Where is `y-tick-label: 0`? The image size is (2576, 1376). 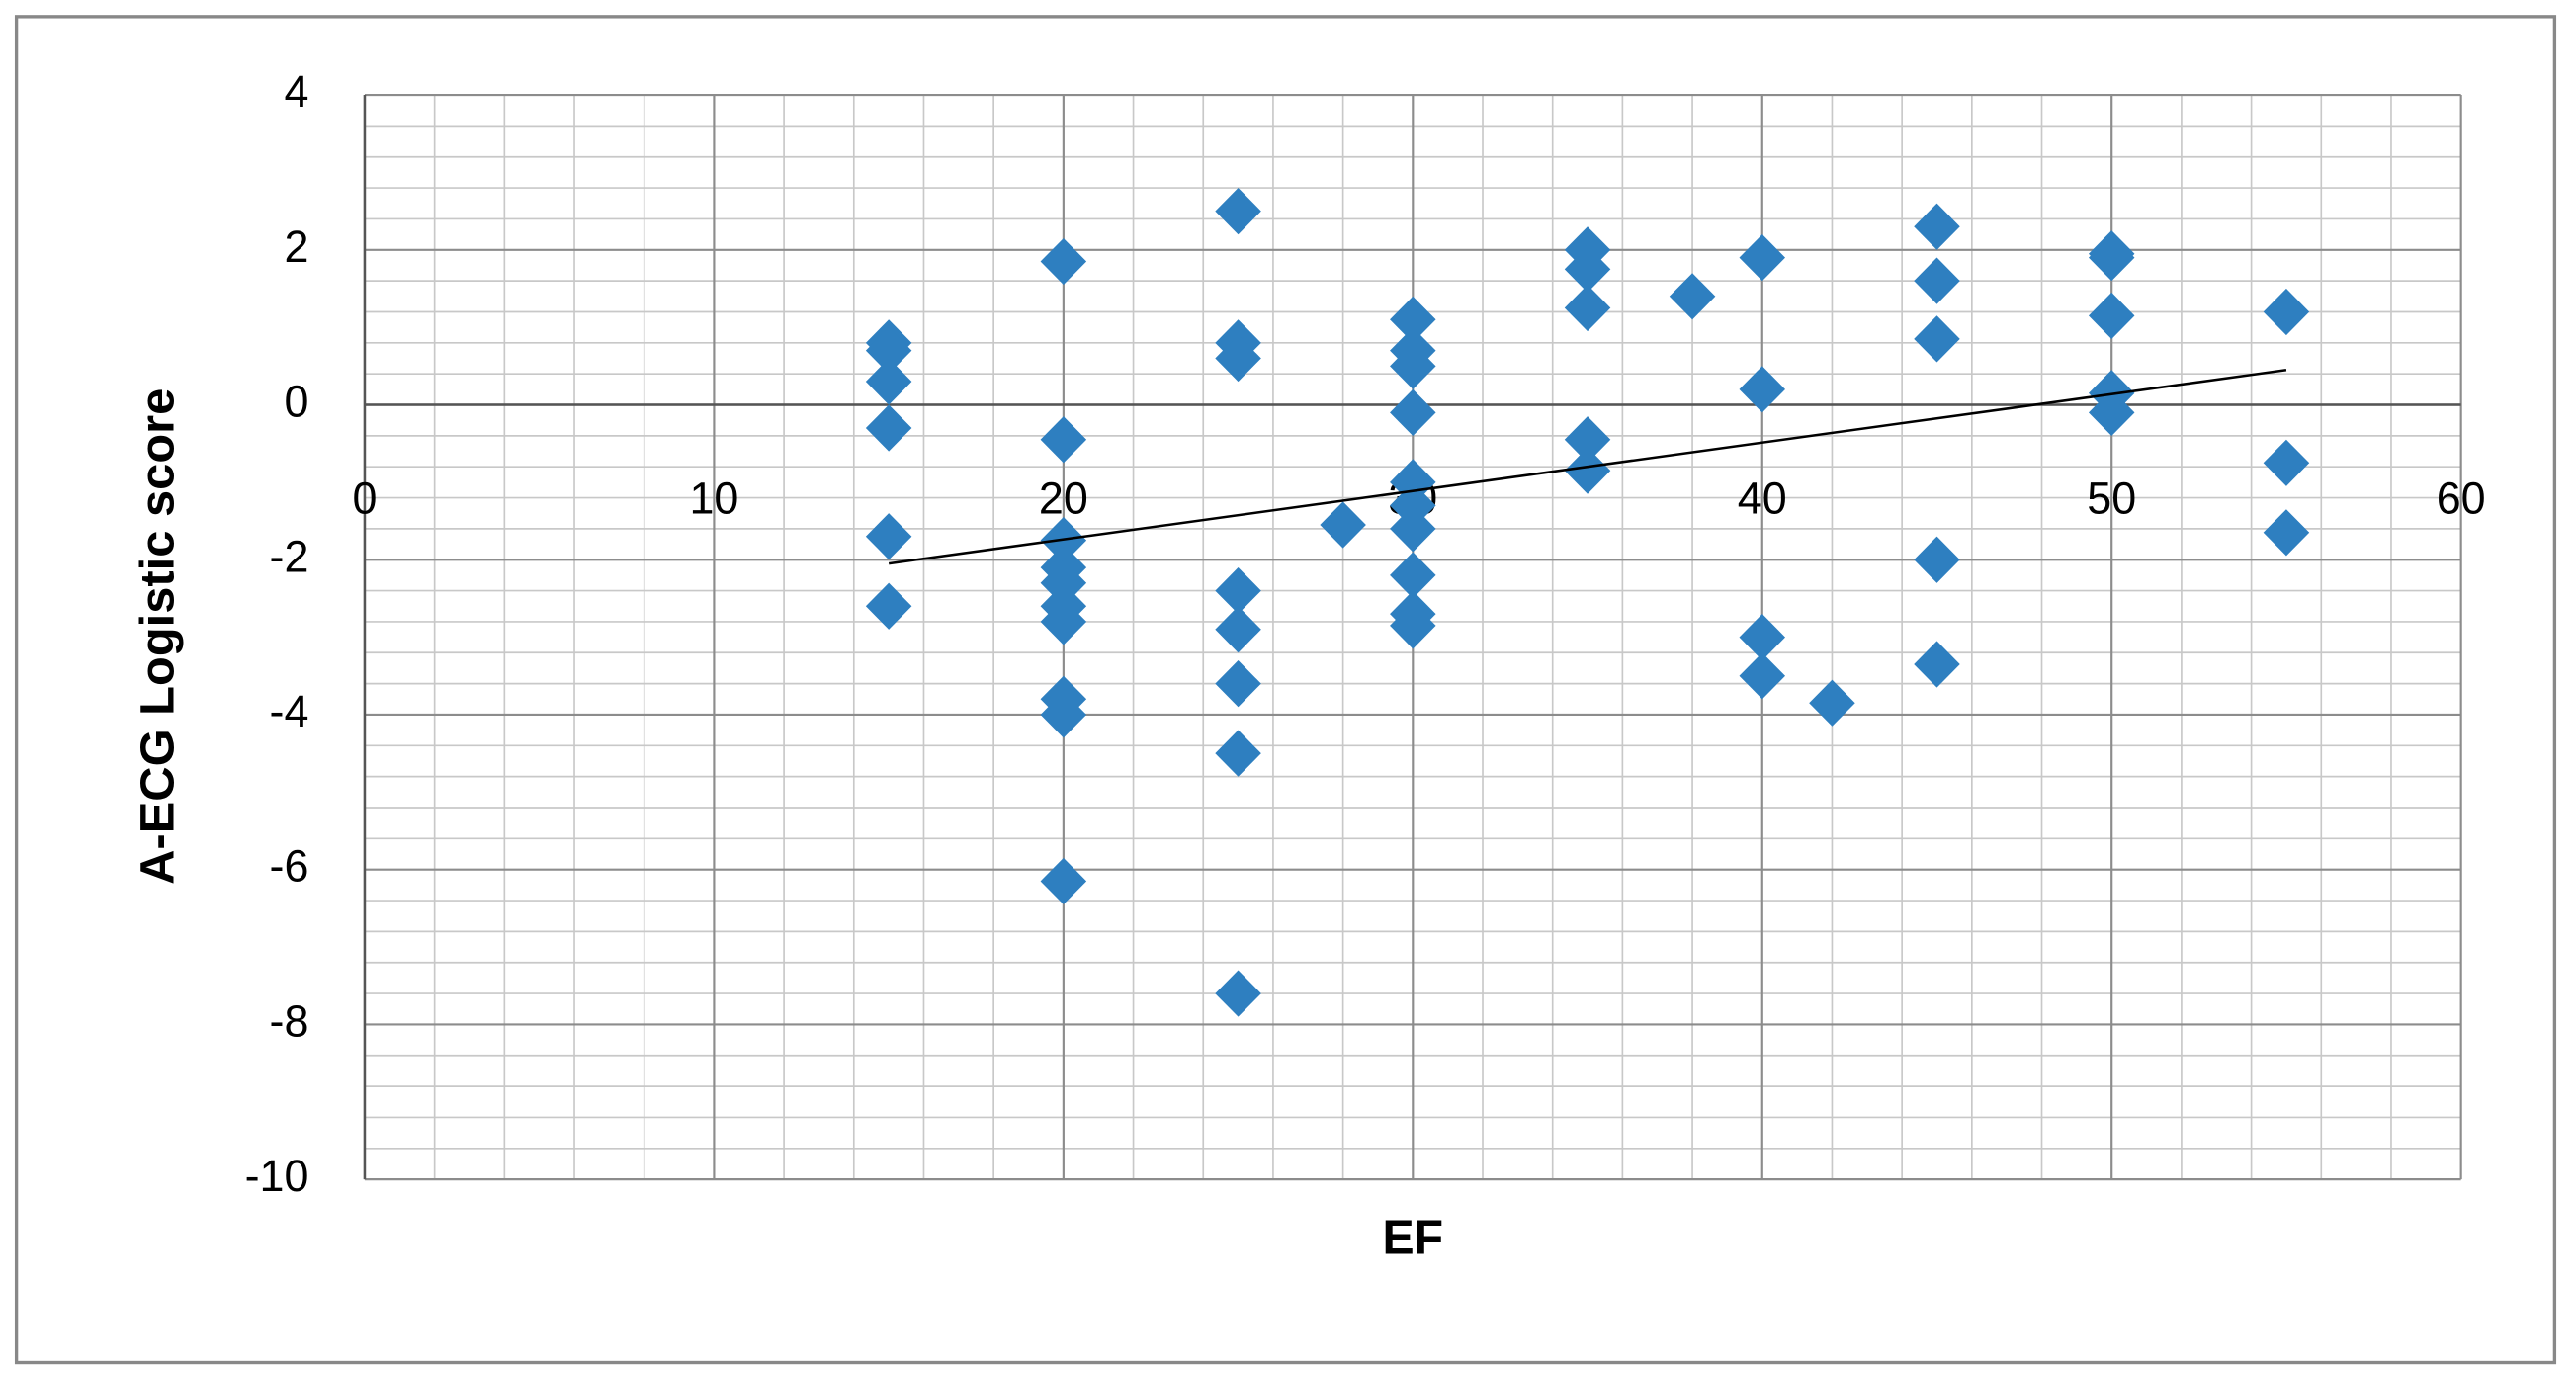
y-tick-label: 0 is located at coordinates (297, 401).